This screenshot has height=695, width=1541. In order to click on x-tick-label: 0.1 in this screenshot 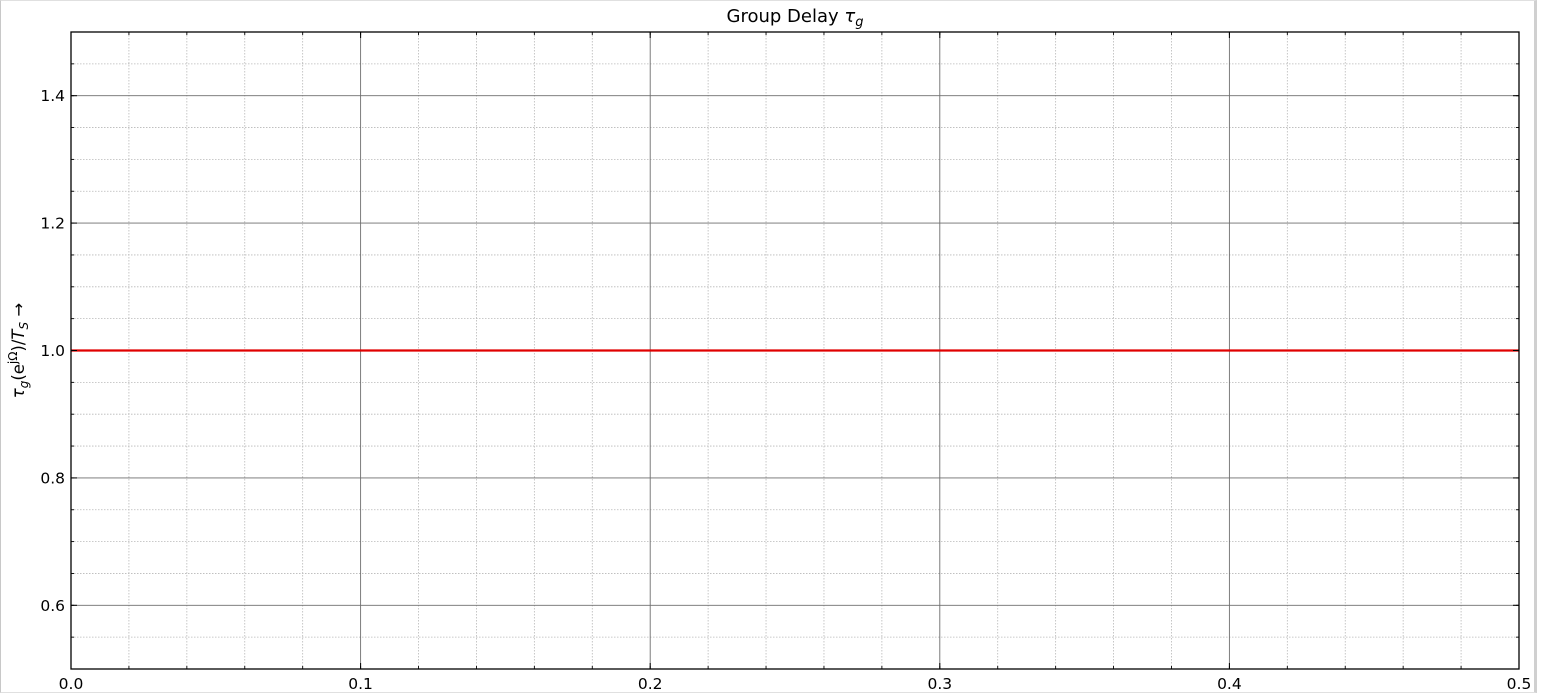, I will do `click(360, 684)`.